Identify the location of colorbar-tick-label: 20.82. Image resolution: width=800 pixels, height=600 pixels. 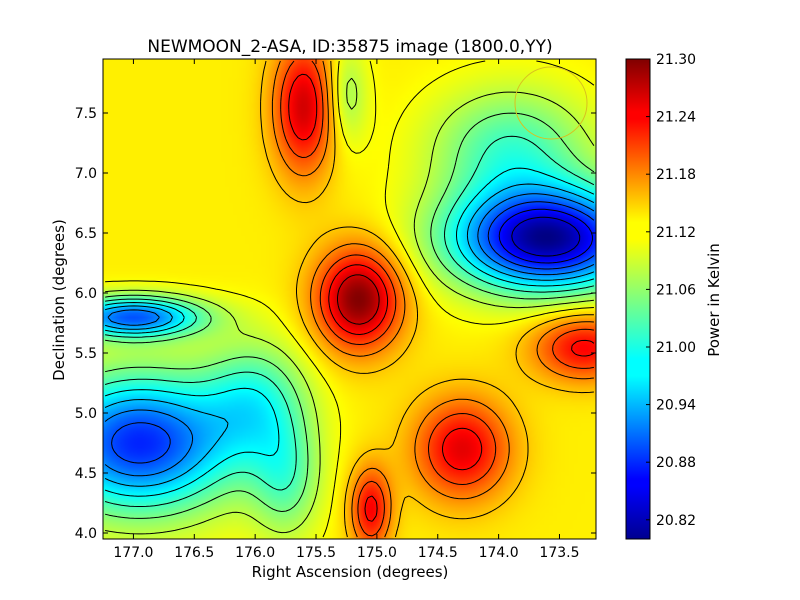
(676, 521).